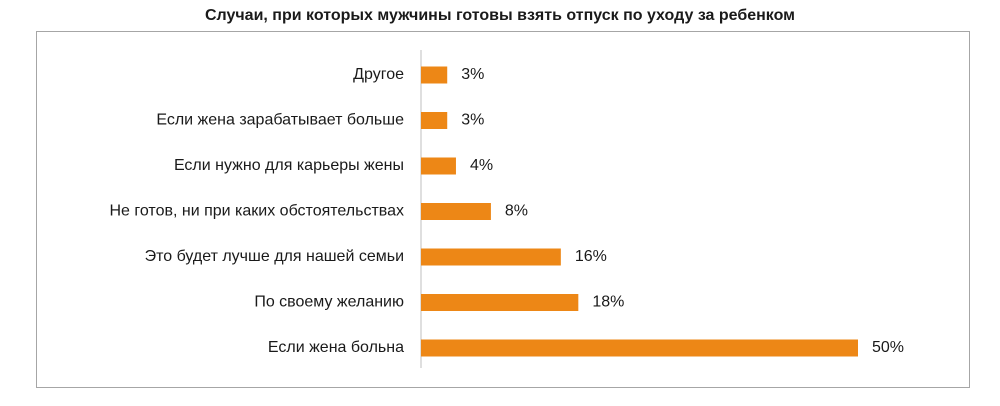 The height and width of the screenshot is (406, 1000). I want to click on category-label: Если нужно для карьеры жены, so click(289, 165).